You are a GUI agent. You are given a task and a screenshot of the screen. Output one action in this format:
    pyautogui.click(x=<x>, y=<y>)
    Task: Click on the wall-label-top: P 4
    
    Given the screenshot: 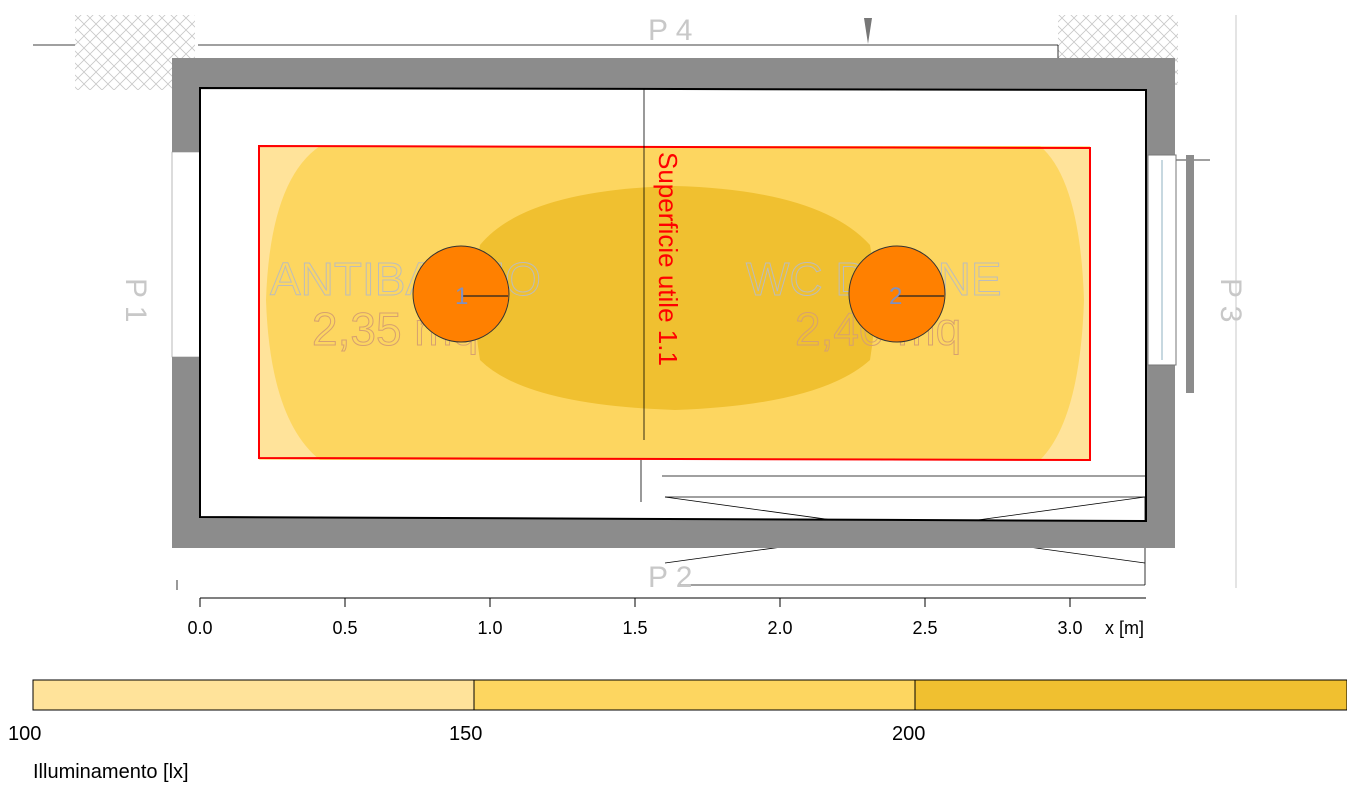 What is the action you would take?
    pyautogui.click(x=670, y=30)
    